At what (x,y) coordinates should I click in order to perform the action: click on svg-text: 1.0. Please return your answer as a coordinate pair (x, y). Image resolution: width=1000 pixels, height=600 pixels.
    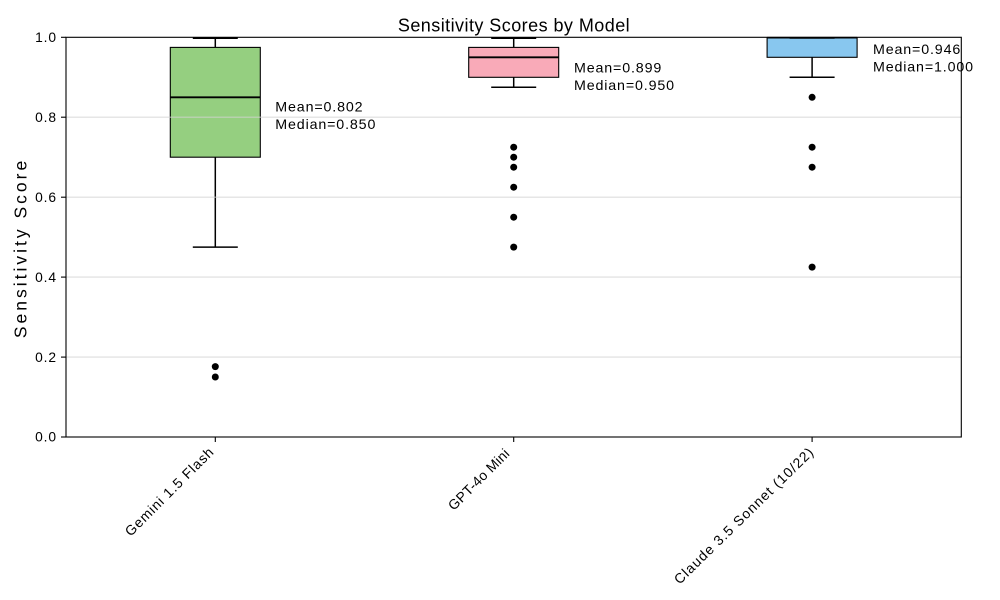
    Looking at the image, I should click on (46, 37).